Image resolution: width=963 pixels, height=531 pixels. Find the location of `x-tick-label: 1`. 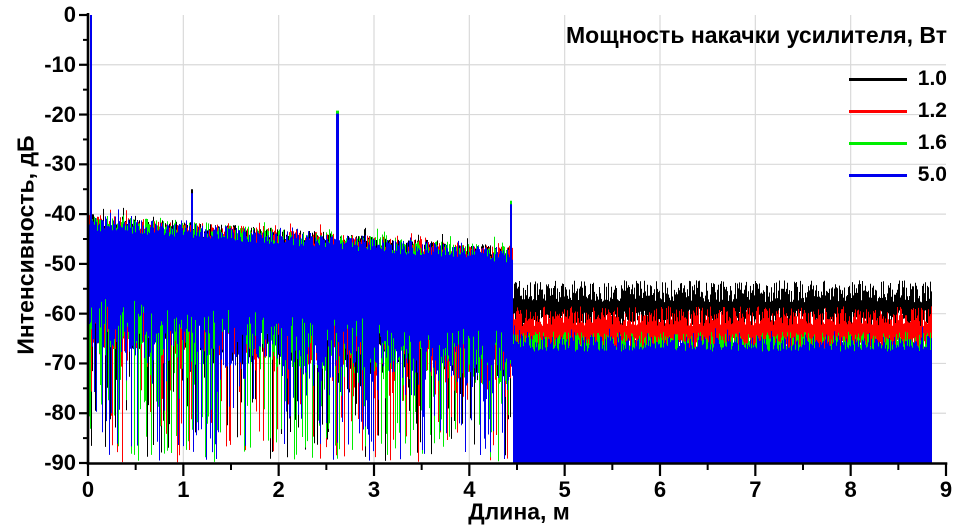

x-tick-label: 1 is located at coordinates (183, 489).